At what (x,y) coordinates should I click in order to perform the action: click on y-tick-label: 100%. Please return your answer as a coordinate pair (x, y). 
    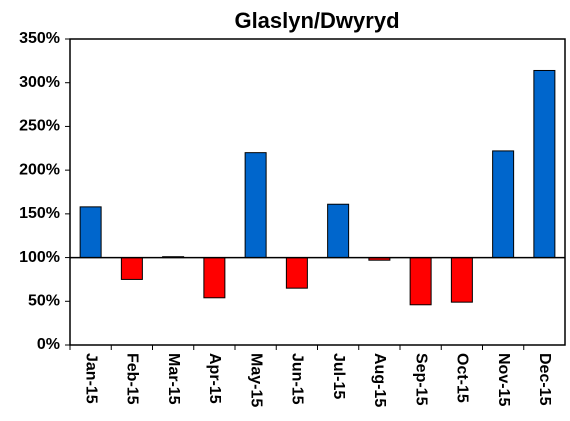
    Looking at the image, I should click on (39, 257).